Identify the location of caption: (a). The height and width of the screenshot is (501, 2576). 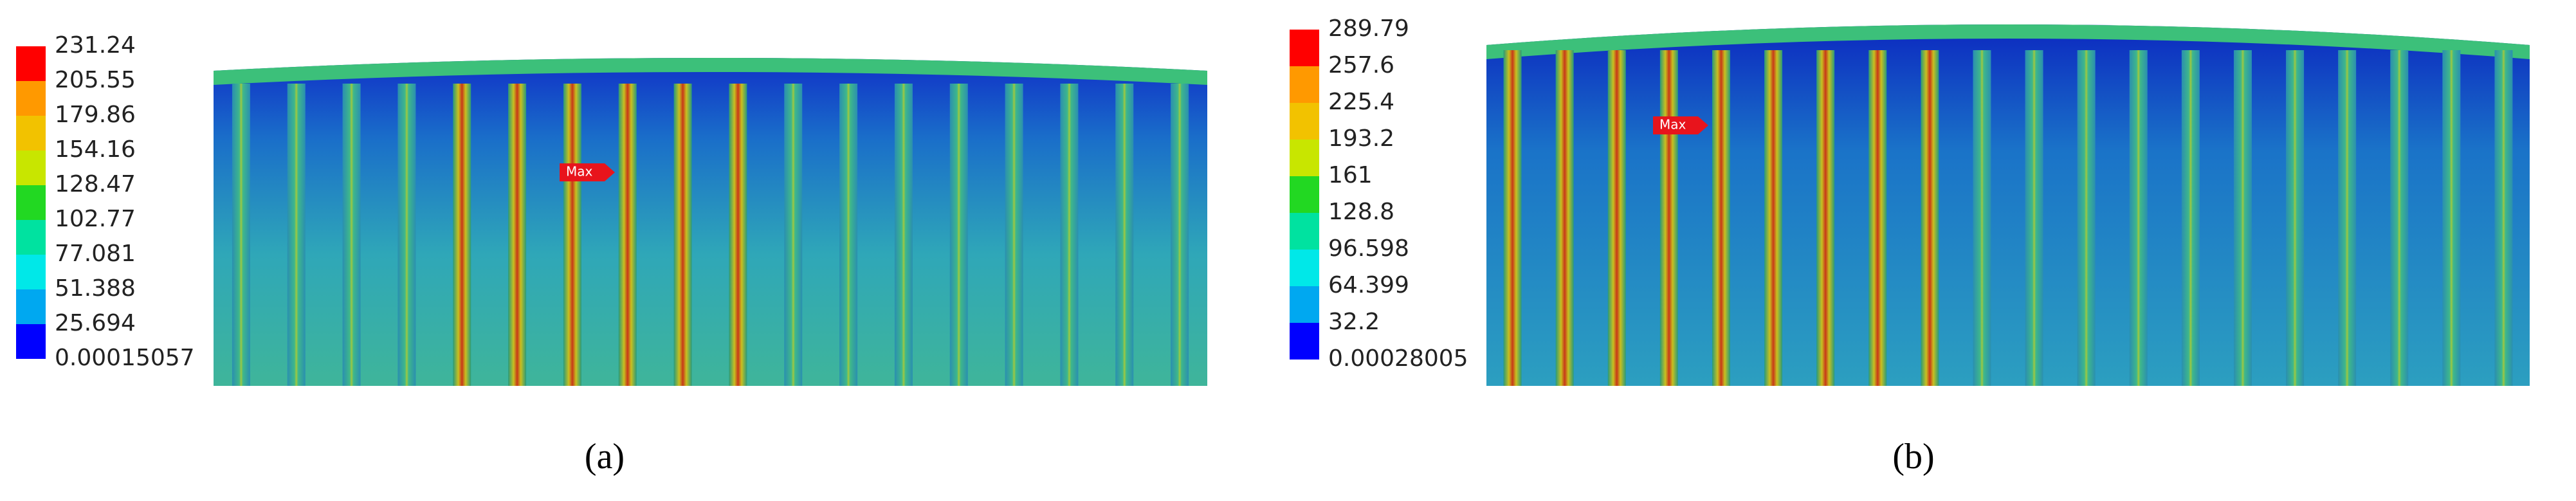
(605, 457).